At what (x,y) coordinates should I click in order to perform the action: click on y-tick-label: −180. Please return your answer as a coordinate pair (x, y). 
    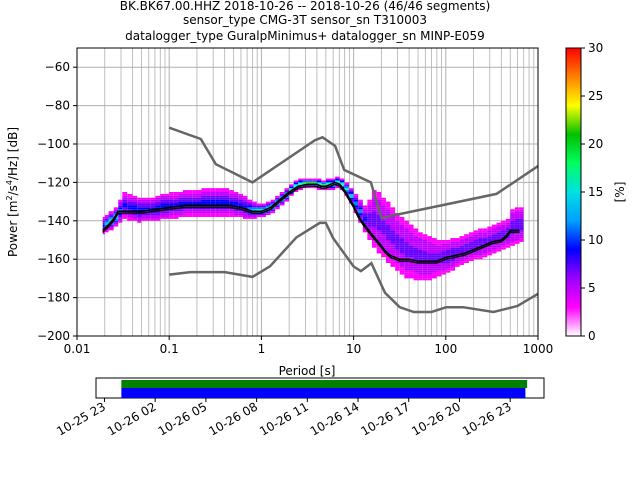
    Looking at the image, I should click on (53, 298).